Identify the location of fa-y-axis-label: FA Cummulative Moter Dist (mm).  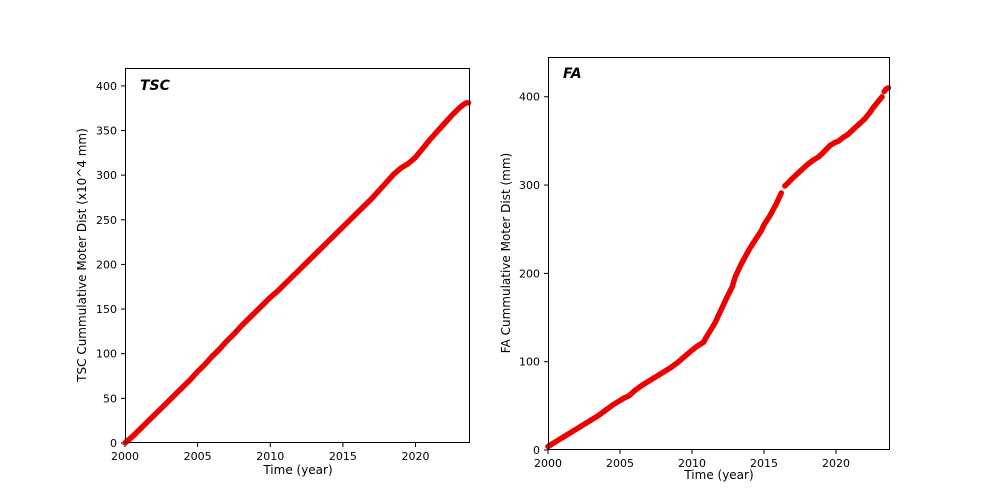
(506, 253).